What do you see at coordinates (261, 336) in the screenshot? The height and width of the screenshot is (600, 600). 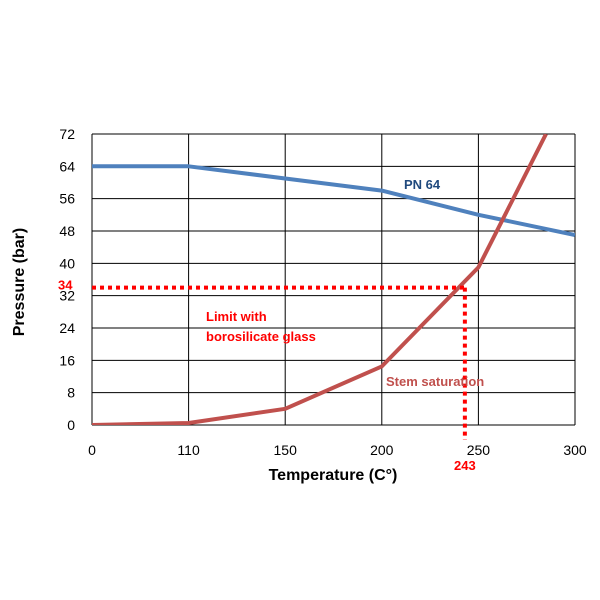 I see `annotation-limit-line2: borosilicate glass` at bounding box center [261, 336].